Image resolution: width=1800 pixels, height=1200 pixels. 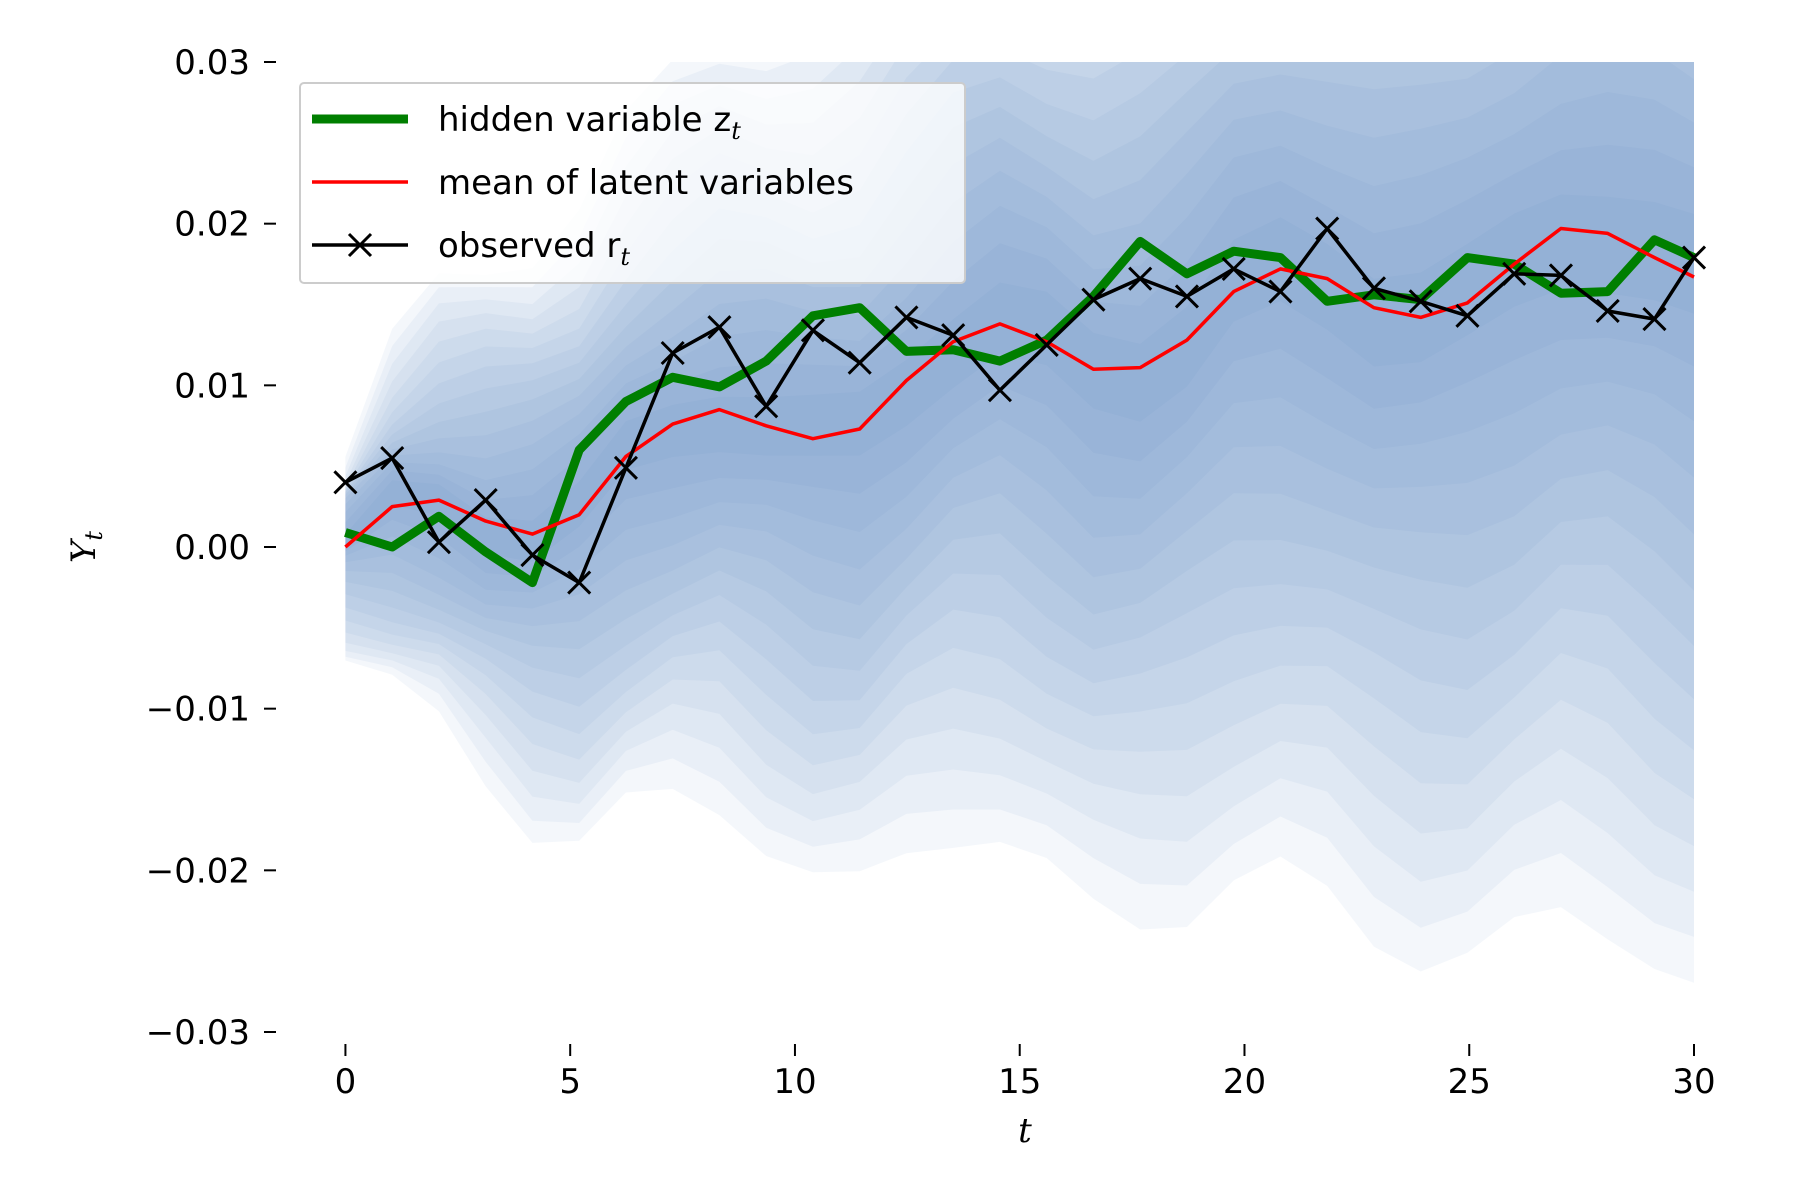 I want to click on x-tick-label: 10, so click(x=794, y=1082).